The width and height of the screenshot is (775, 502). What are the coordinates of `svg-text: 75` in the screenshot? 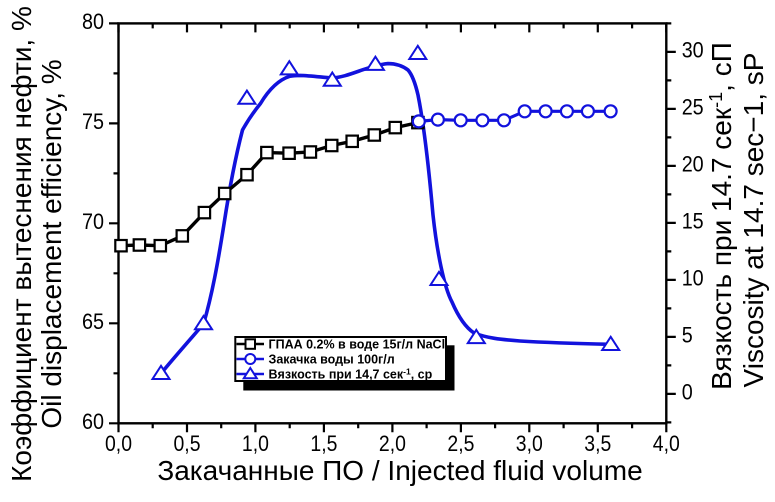 It's located at (93, 121).